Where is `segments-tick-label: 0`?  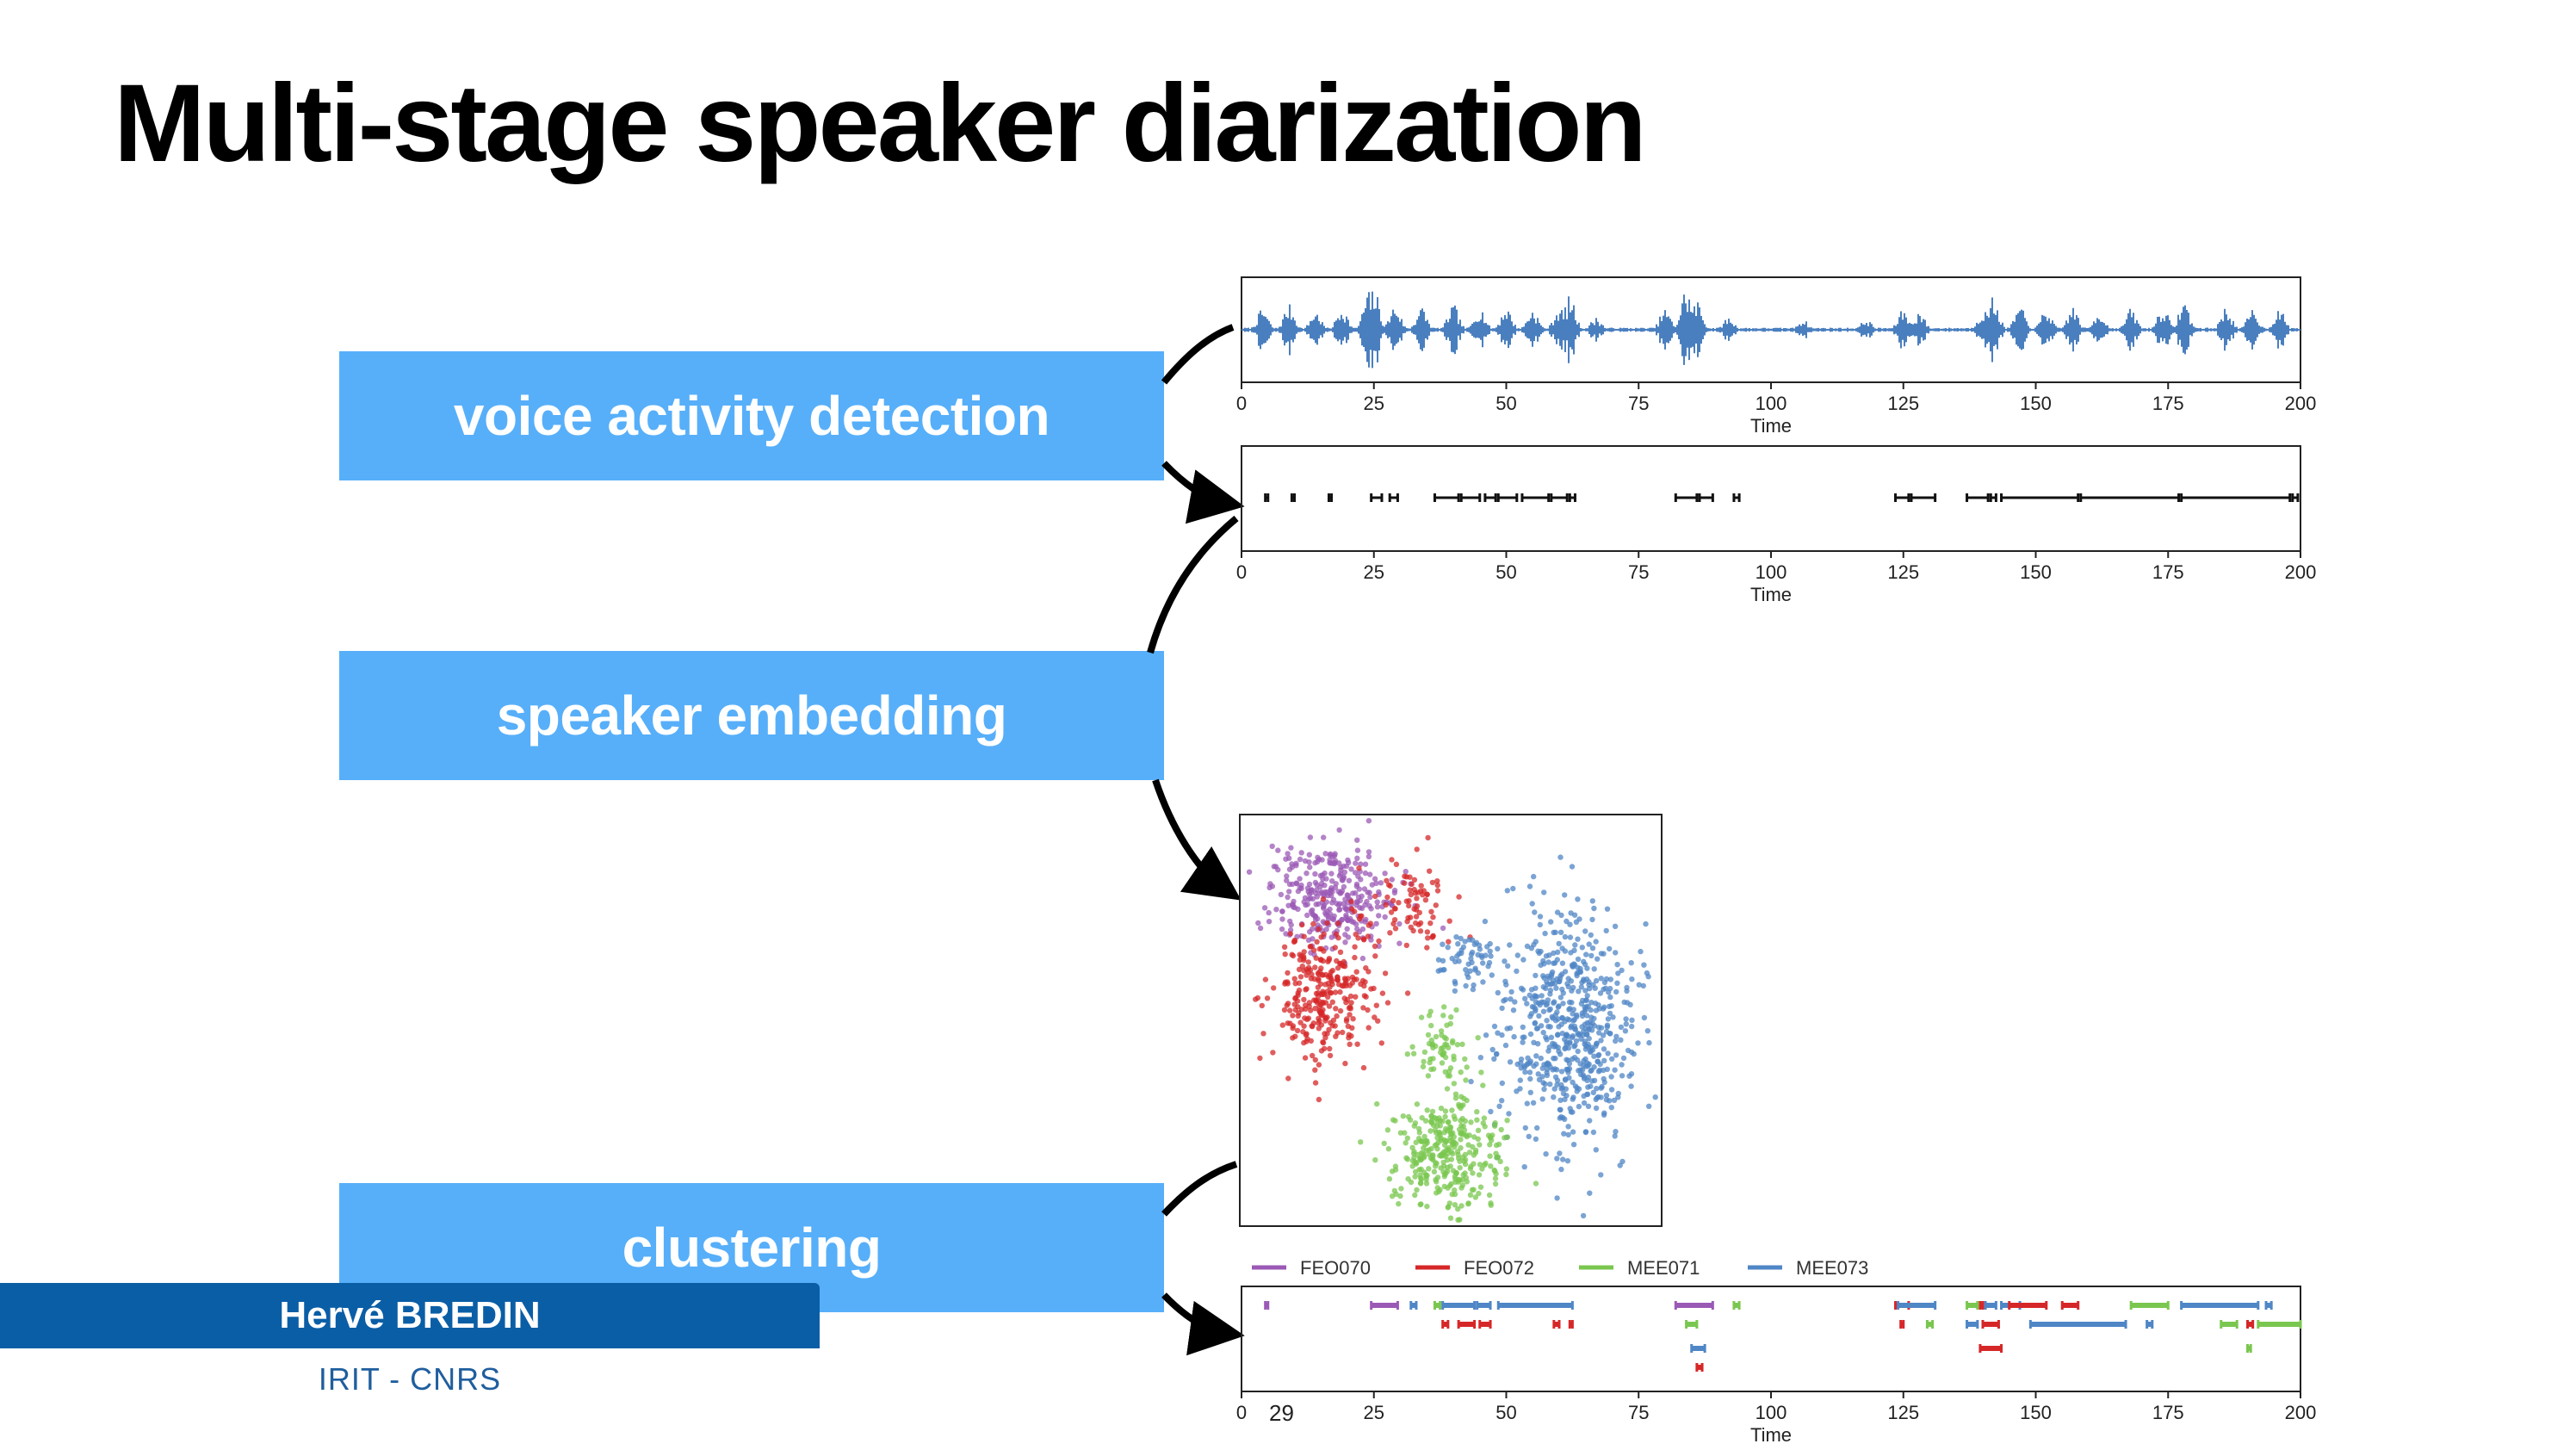
segments-tick-label: 0 is located at coordinates (1242, 572).